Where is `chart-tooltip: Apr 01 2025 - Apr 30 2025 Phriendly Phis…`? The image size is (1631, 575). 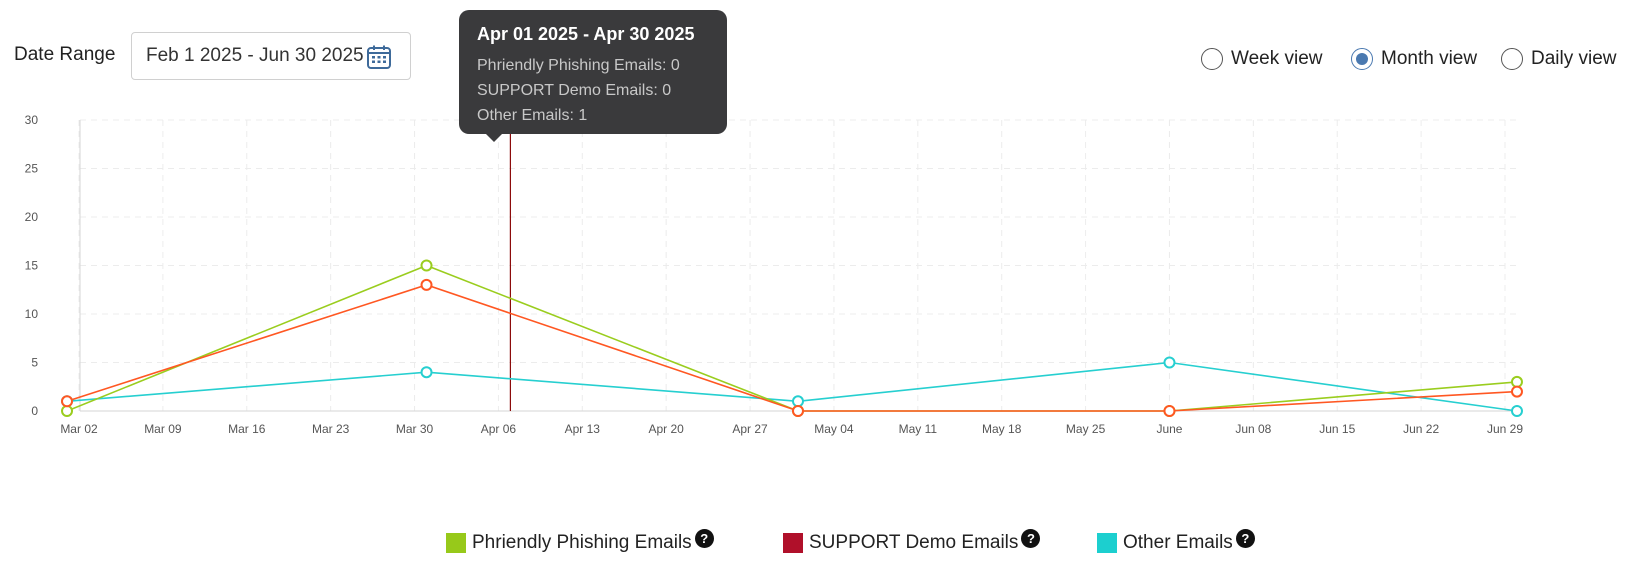
chart-tooltip: Apr 01 2025 - Apr 30 2025 Phriendly Phis… is located at coordinates (593, 76).